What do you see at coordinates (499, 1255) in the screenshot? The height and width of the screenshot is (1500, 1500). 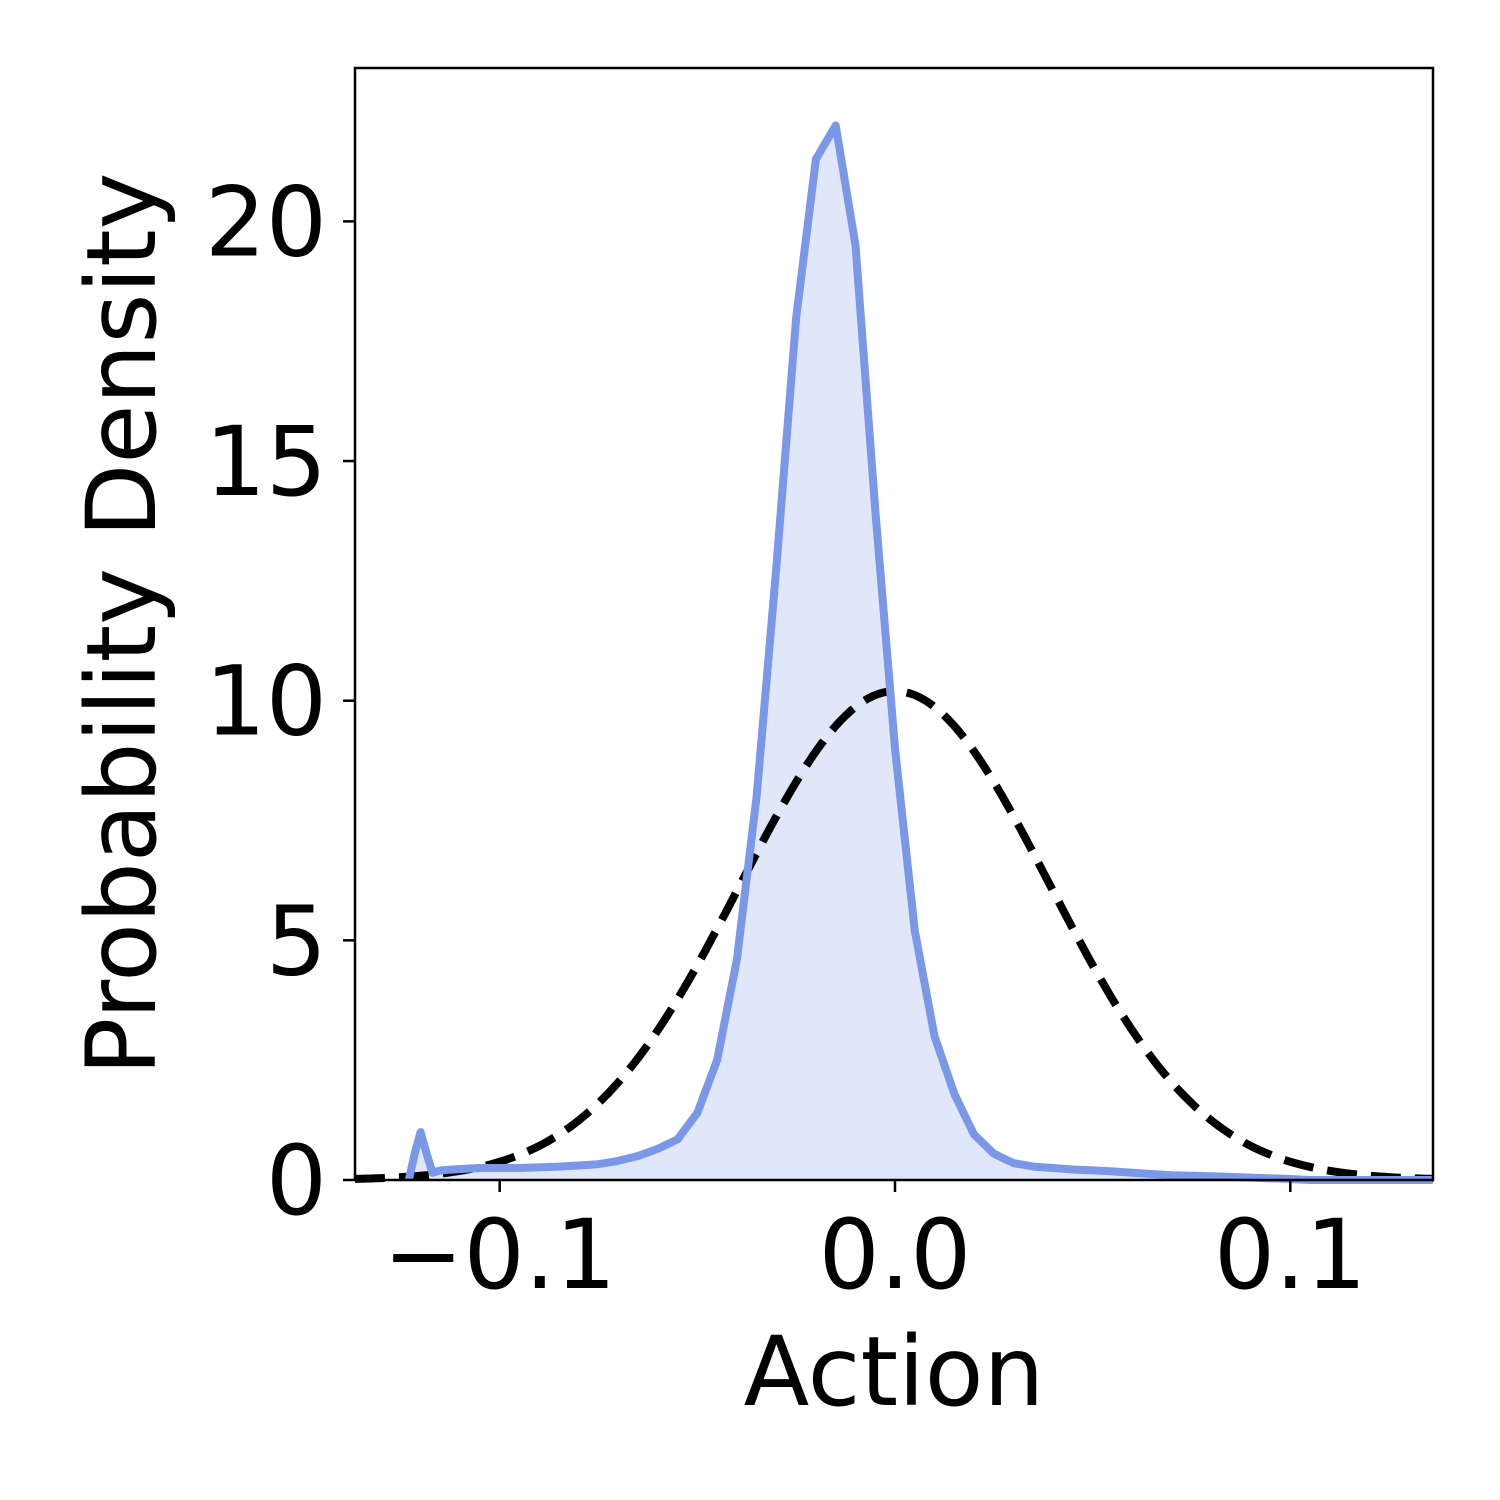 I see `x-tick-label: −0.1` at bounding box center [499, 1255].